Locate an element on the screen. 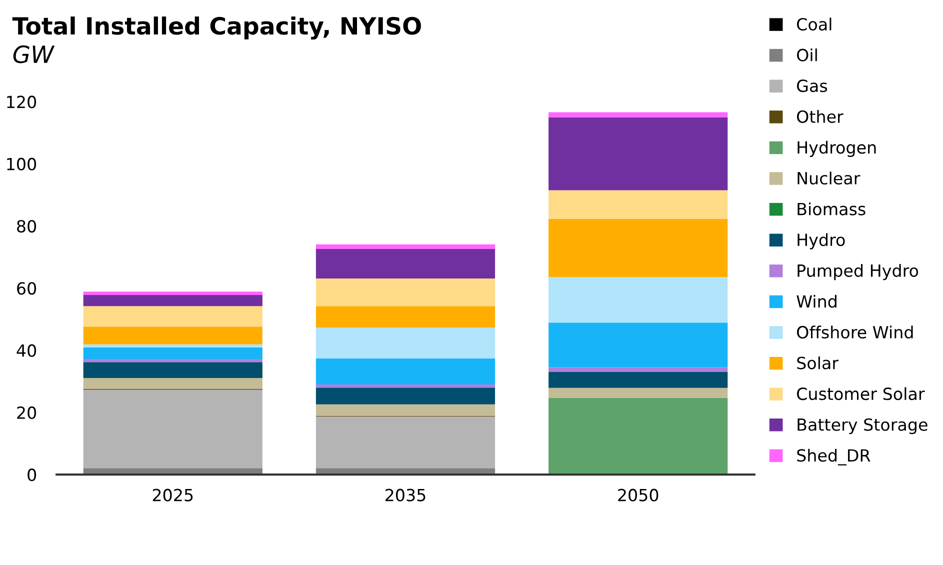 The image size is (943, 565). legend-label: Customer Solar is located at coordinates (861, 393).